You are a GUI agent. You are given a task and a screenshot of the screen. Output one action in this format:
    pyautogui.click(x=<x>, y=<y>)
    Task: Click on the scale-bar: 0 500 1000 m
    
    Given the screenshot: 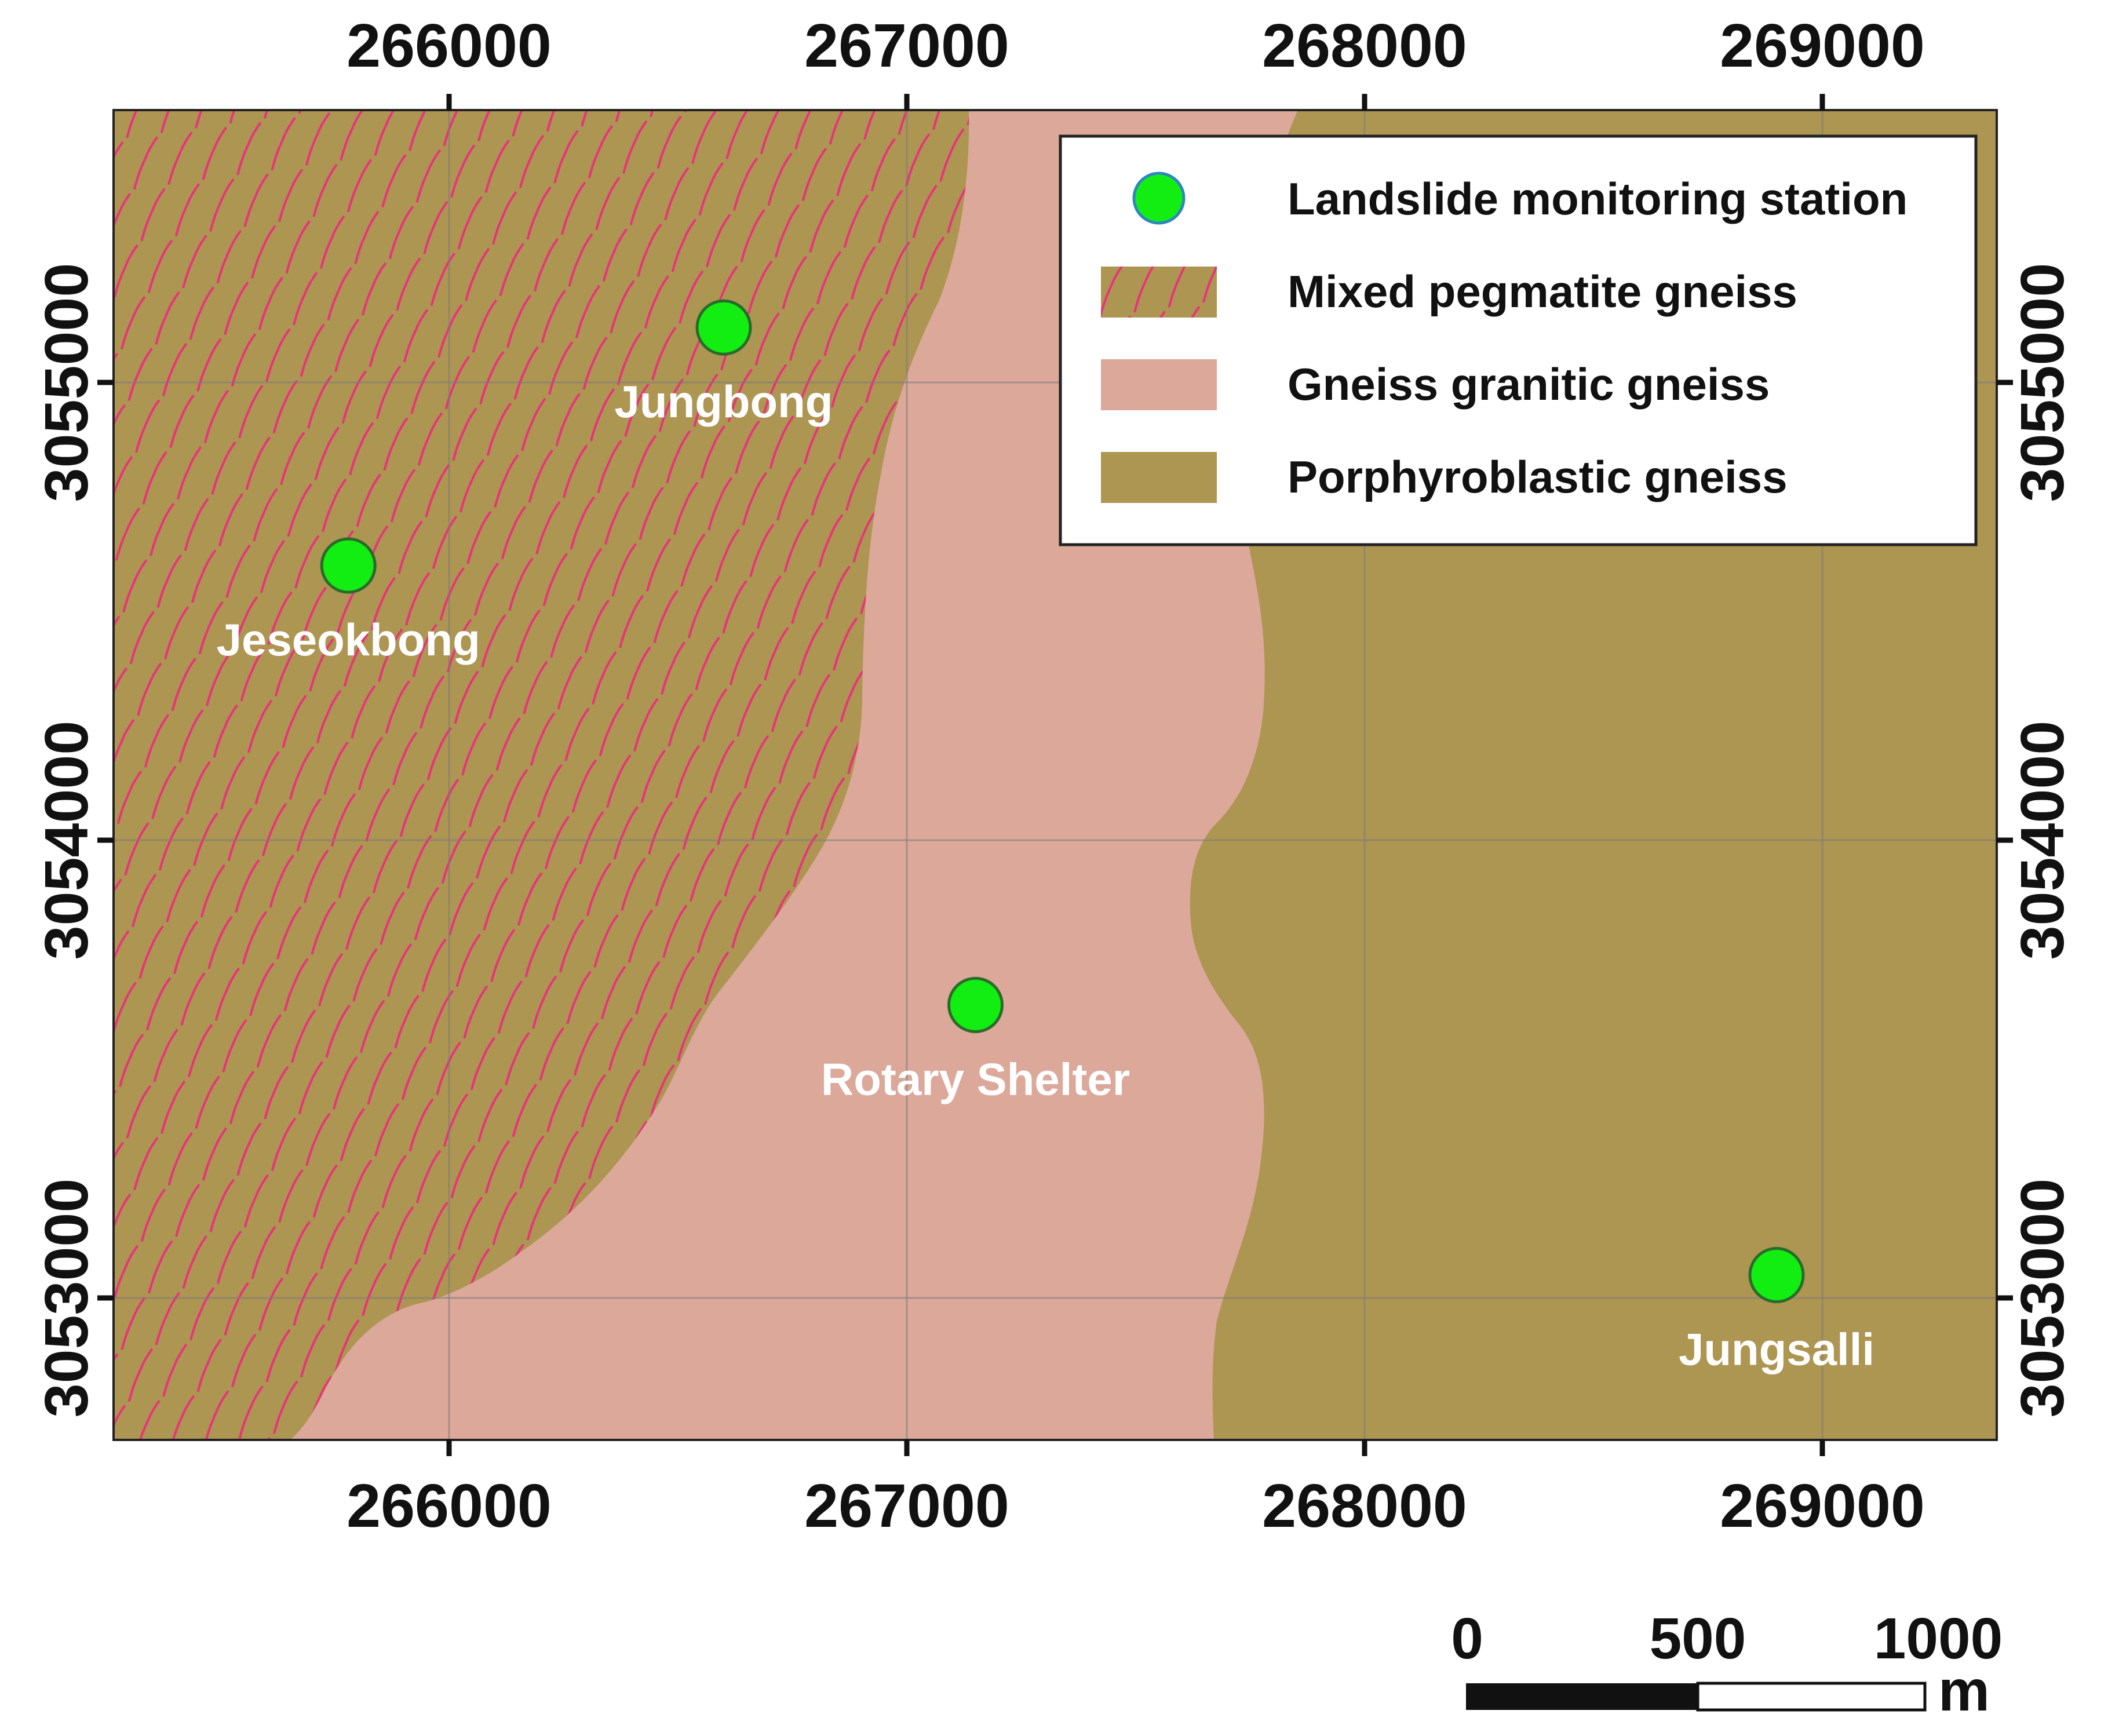 What is the action you would take?
    pyautogui.click(x=1727, y=1664)
    